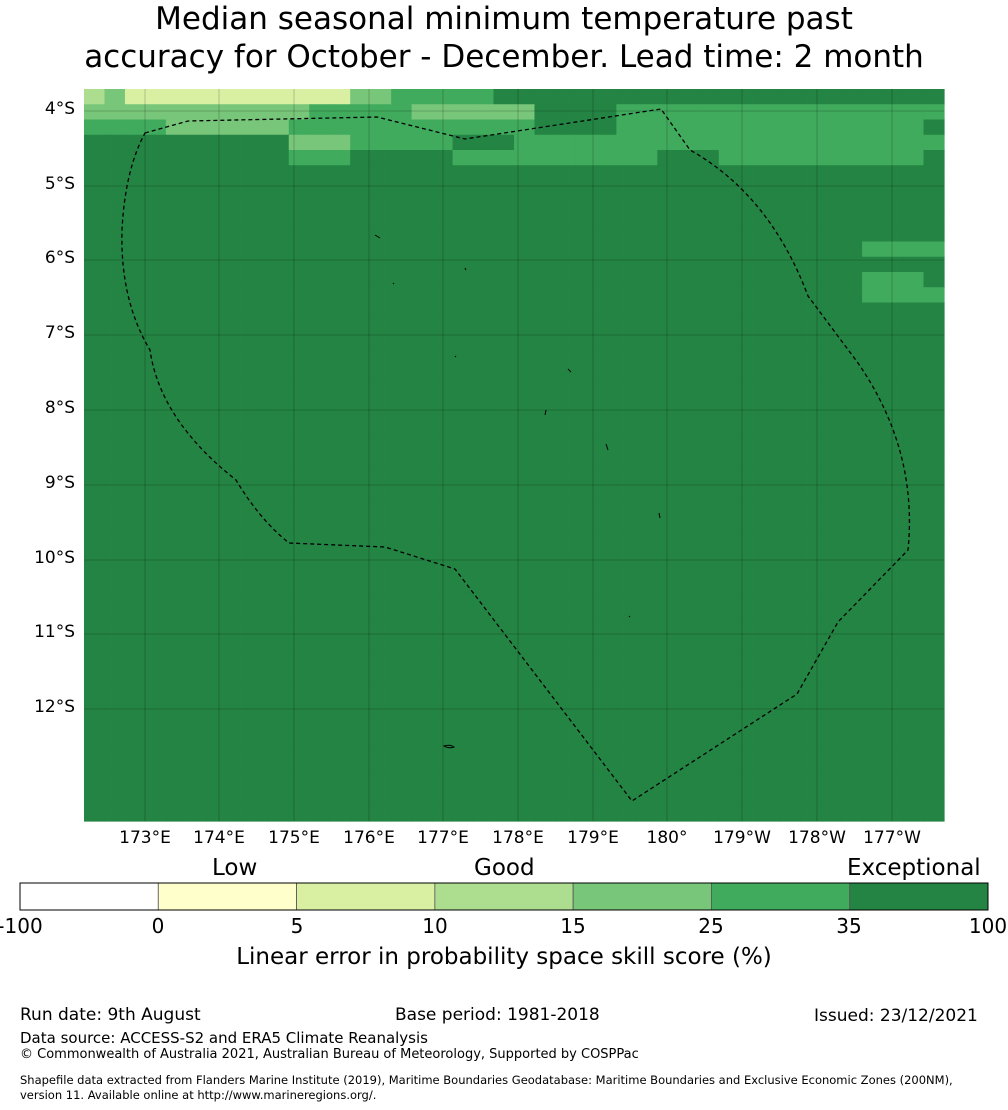 This screenshot has width=1008, height=1110. What do you see at coordinates (593, 838) in the screenshot?
I see `lon-label: 179°E` at bounding box center [593, 838].